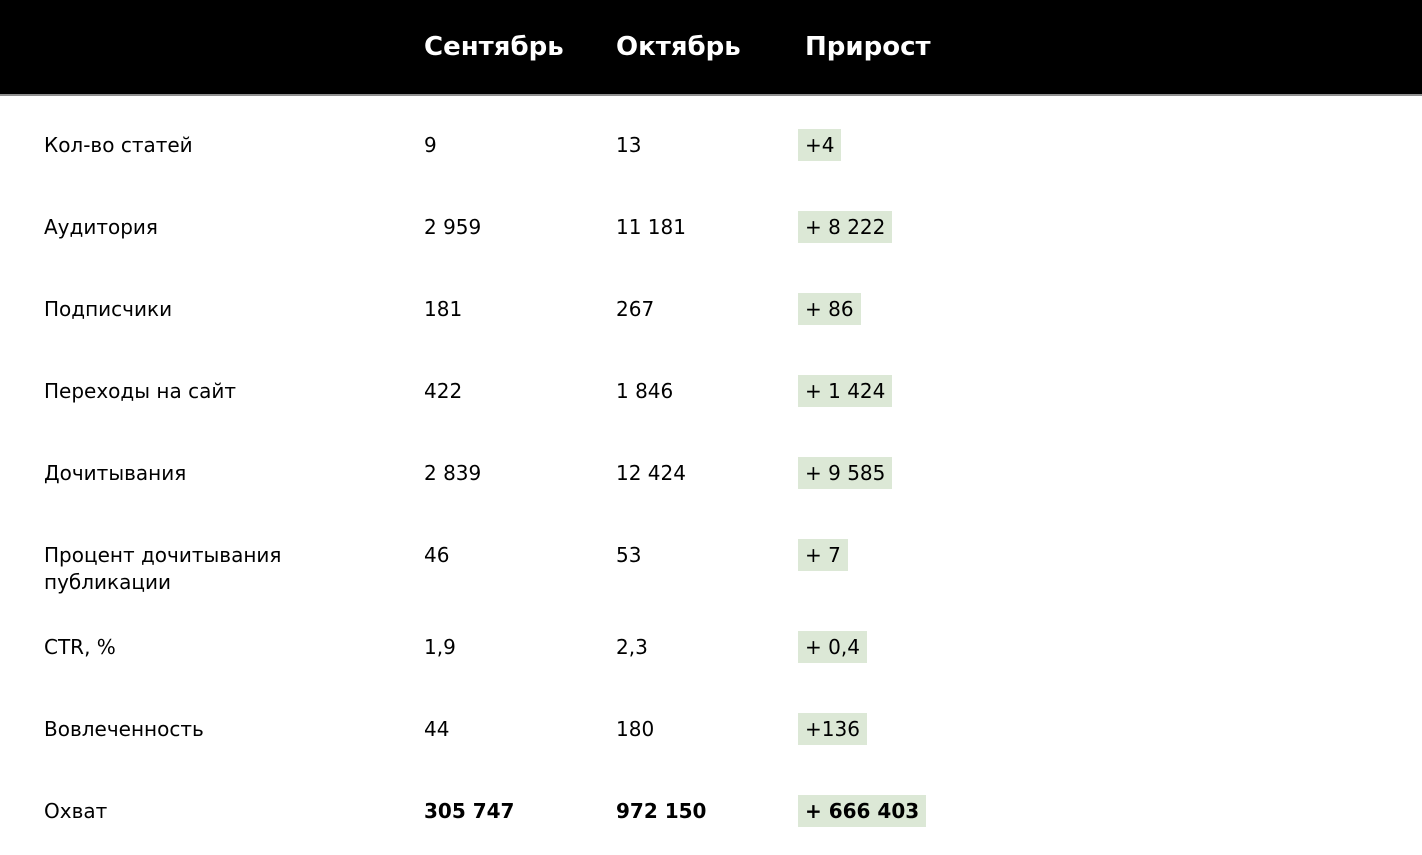 The height and width of the screenshot is (855, 1422). What do you see at coordinates (711, 392) in the screenshot?
I see `table-row-site-clicks: Переходы на сайт 422 1 846 + 1 424` at bounding box center [711, 392].